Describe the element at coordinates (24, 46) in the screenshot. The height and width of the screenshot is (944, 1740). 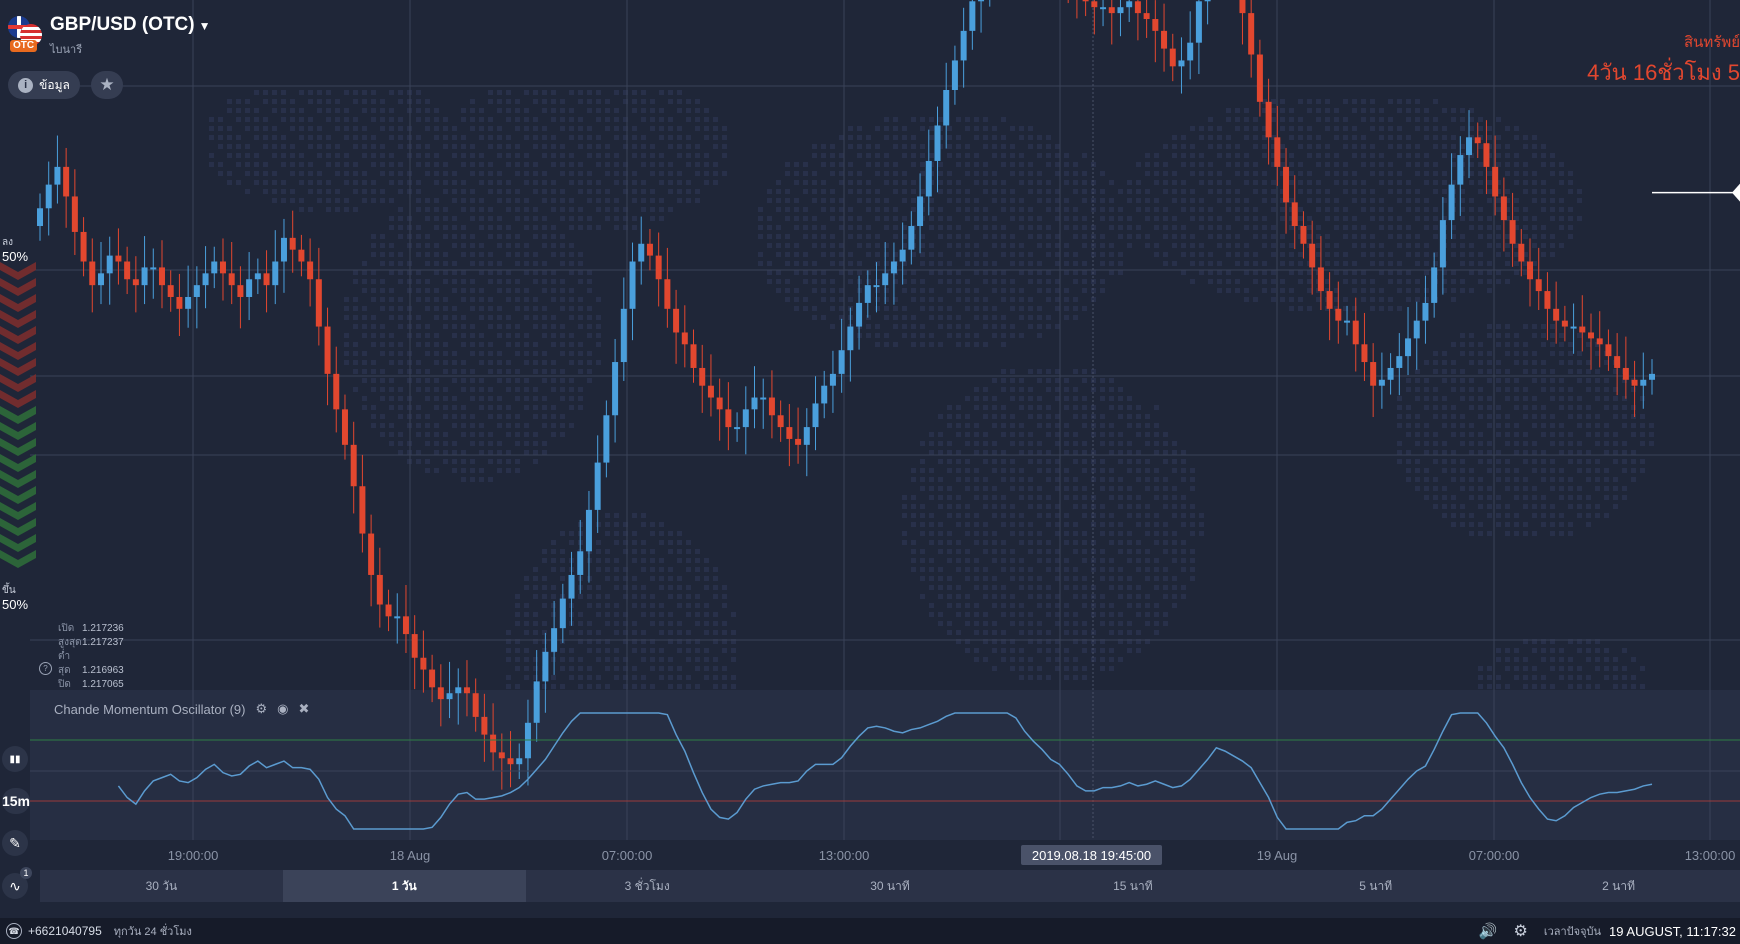
I see `otc-badge: OTC` at that location.